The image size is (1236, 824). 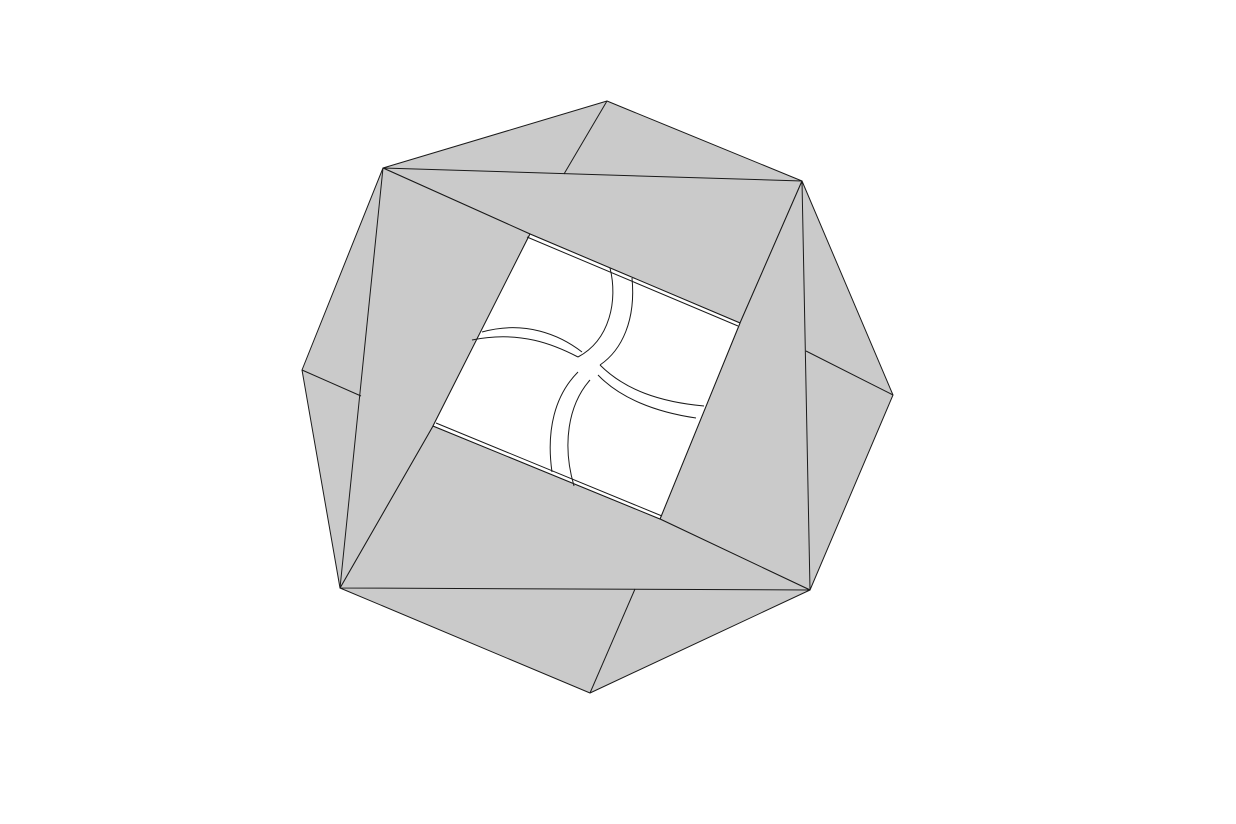 I want to click on center-window, so click(x=586, y=376).